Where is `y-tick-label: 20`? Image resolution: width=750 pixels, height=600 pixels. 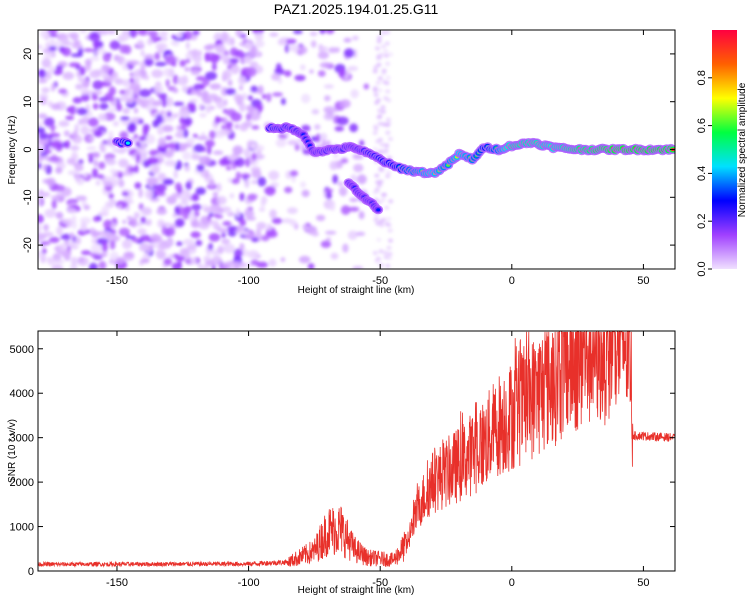
y-tick-label: 20 is located at coordinates (28, 54).